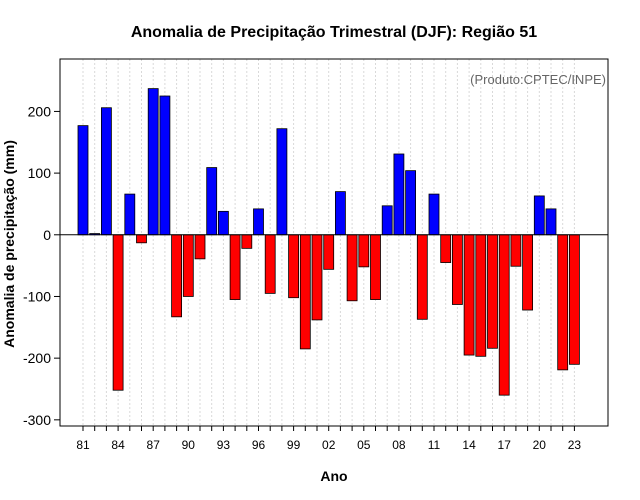 The height and width of the screenshot is (500, 640). Describe the element at coordinates (83, 445) in the screenshot. I see `x-tick-label: 81` at that location.